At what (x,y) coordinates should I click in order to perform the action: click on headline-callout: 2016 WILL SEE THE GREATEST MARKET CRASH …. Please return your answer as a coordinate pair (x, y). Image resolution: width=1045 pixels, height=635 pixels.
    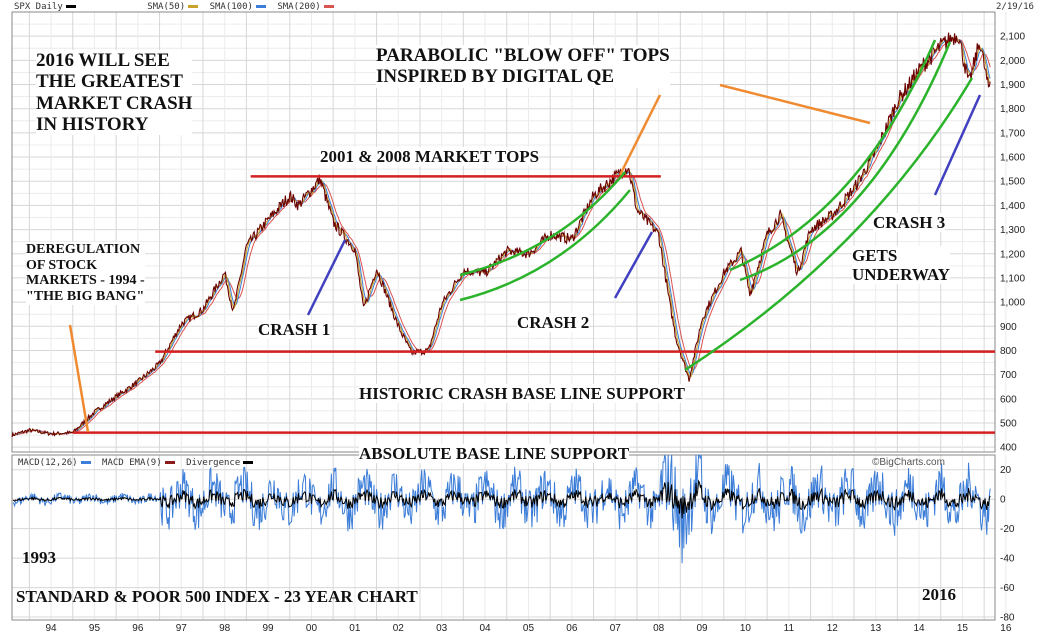
    Looking at the image, I should click on (114, 93).